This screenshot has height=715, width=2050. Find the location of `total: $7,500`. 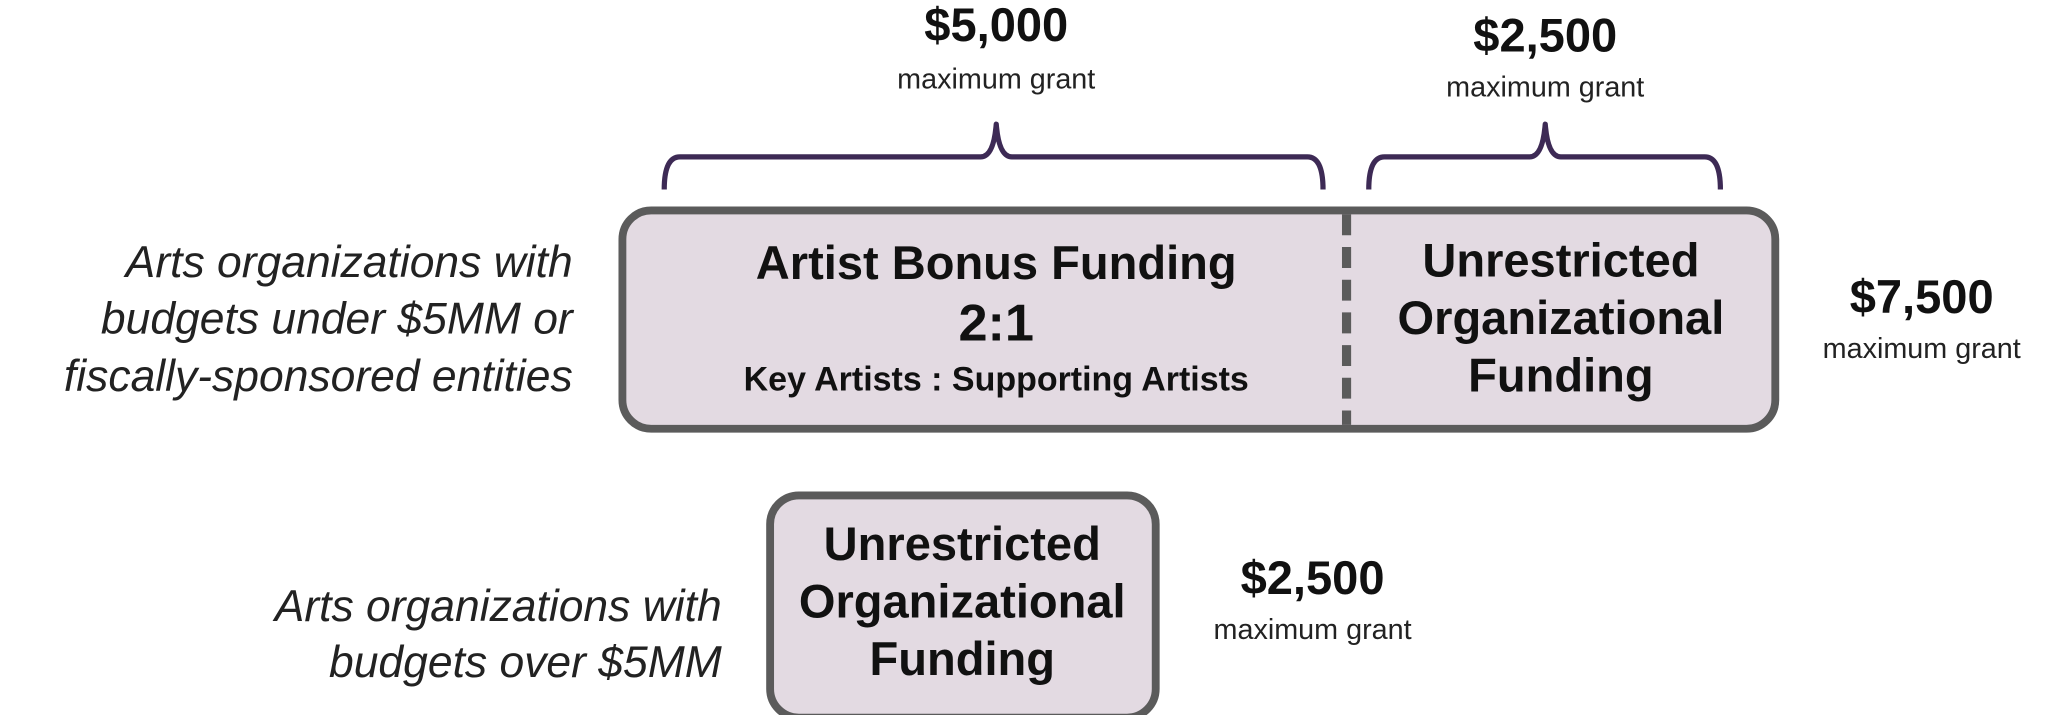

total: $7,500 is located at coordinates (1922, 296).